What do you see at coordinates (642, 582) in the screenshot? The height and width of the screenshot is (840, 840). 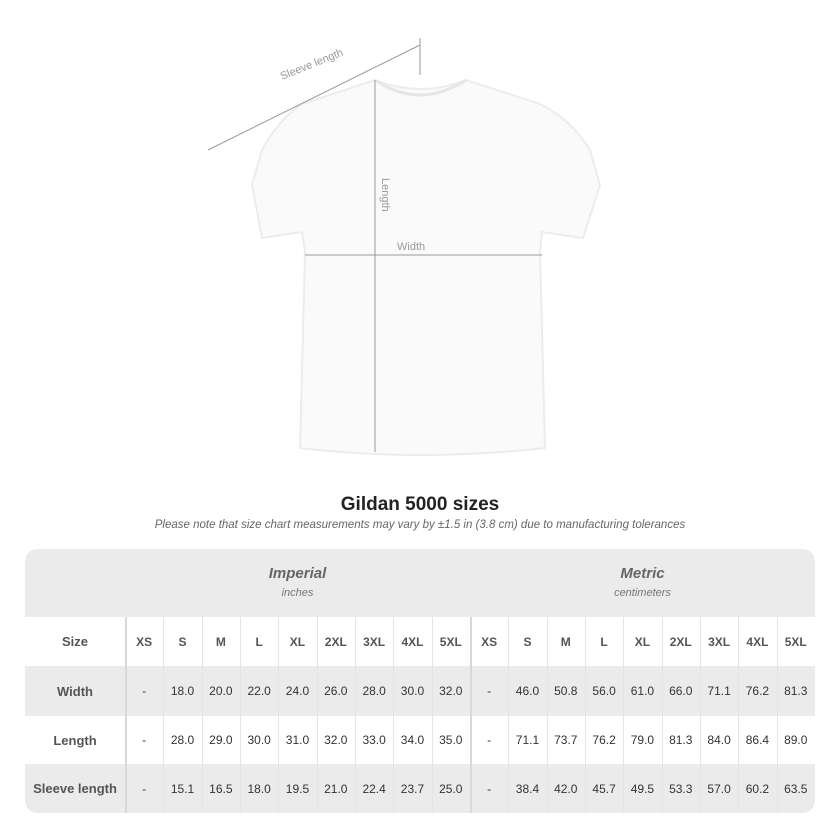 I see `metric-header: Metric centimeters` at bounding box center [642, 582].